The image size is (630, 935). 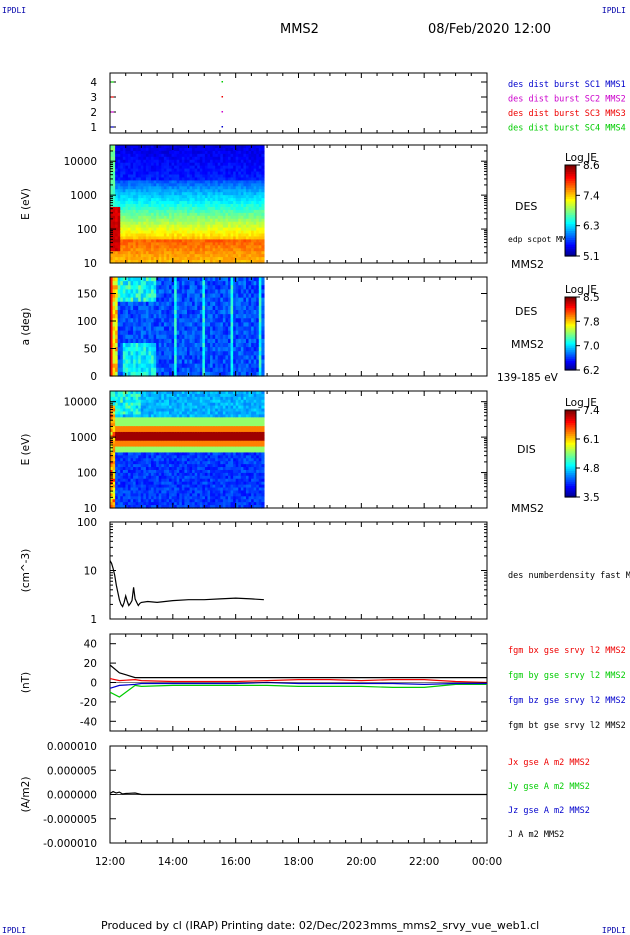 I want to click on des-energy-panel-colorbar-label: 6.3, so click(x=591, y=227).